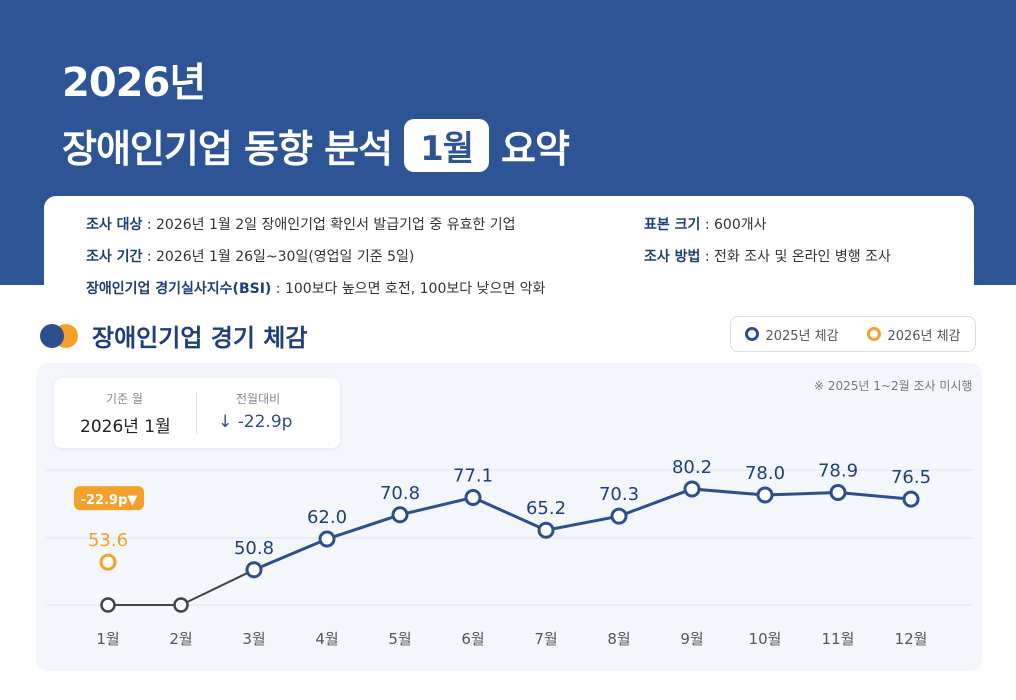 This screenshot has height=700, width=1016. What do you see at coordinates (108, 562) in the screenshot?
I see `series-2026-point` at bounding box center [108, 562].